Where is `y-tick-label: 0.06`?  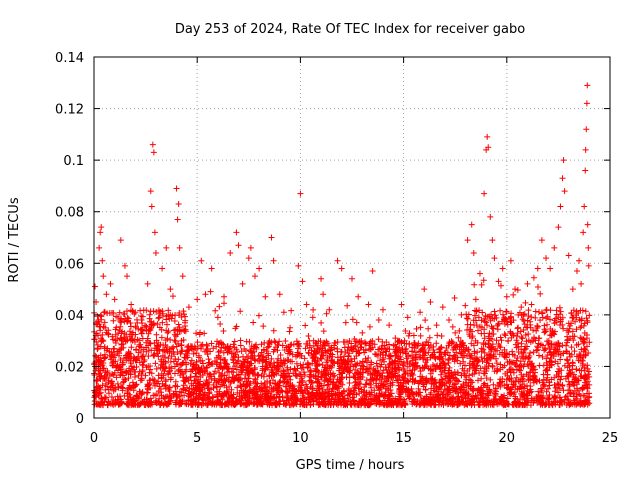 y-tick-label: 0.06 is located at coordinates (69, 264).